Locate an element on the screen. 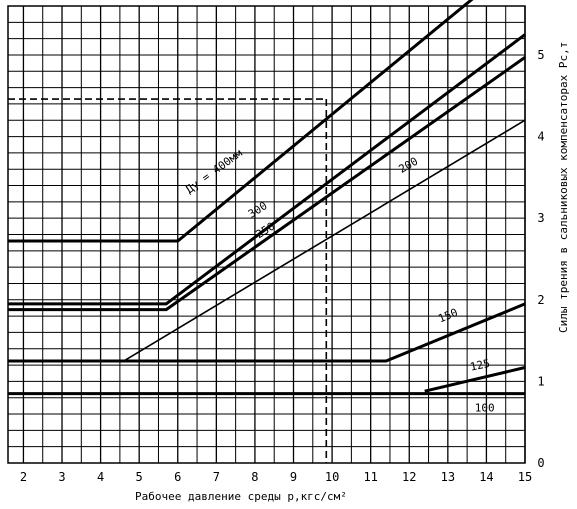 This screenshot has width=577, height=509. y-tick-label: 4 is located at coordinates (540, 137).